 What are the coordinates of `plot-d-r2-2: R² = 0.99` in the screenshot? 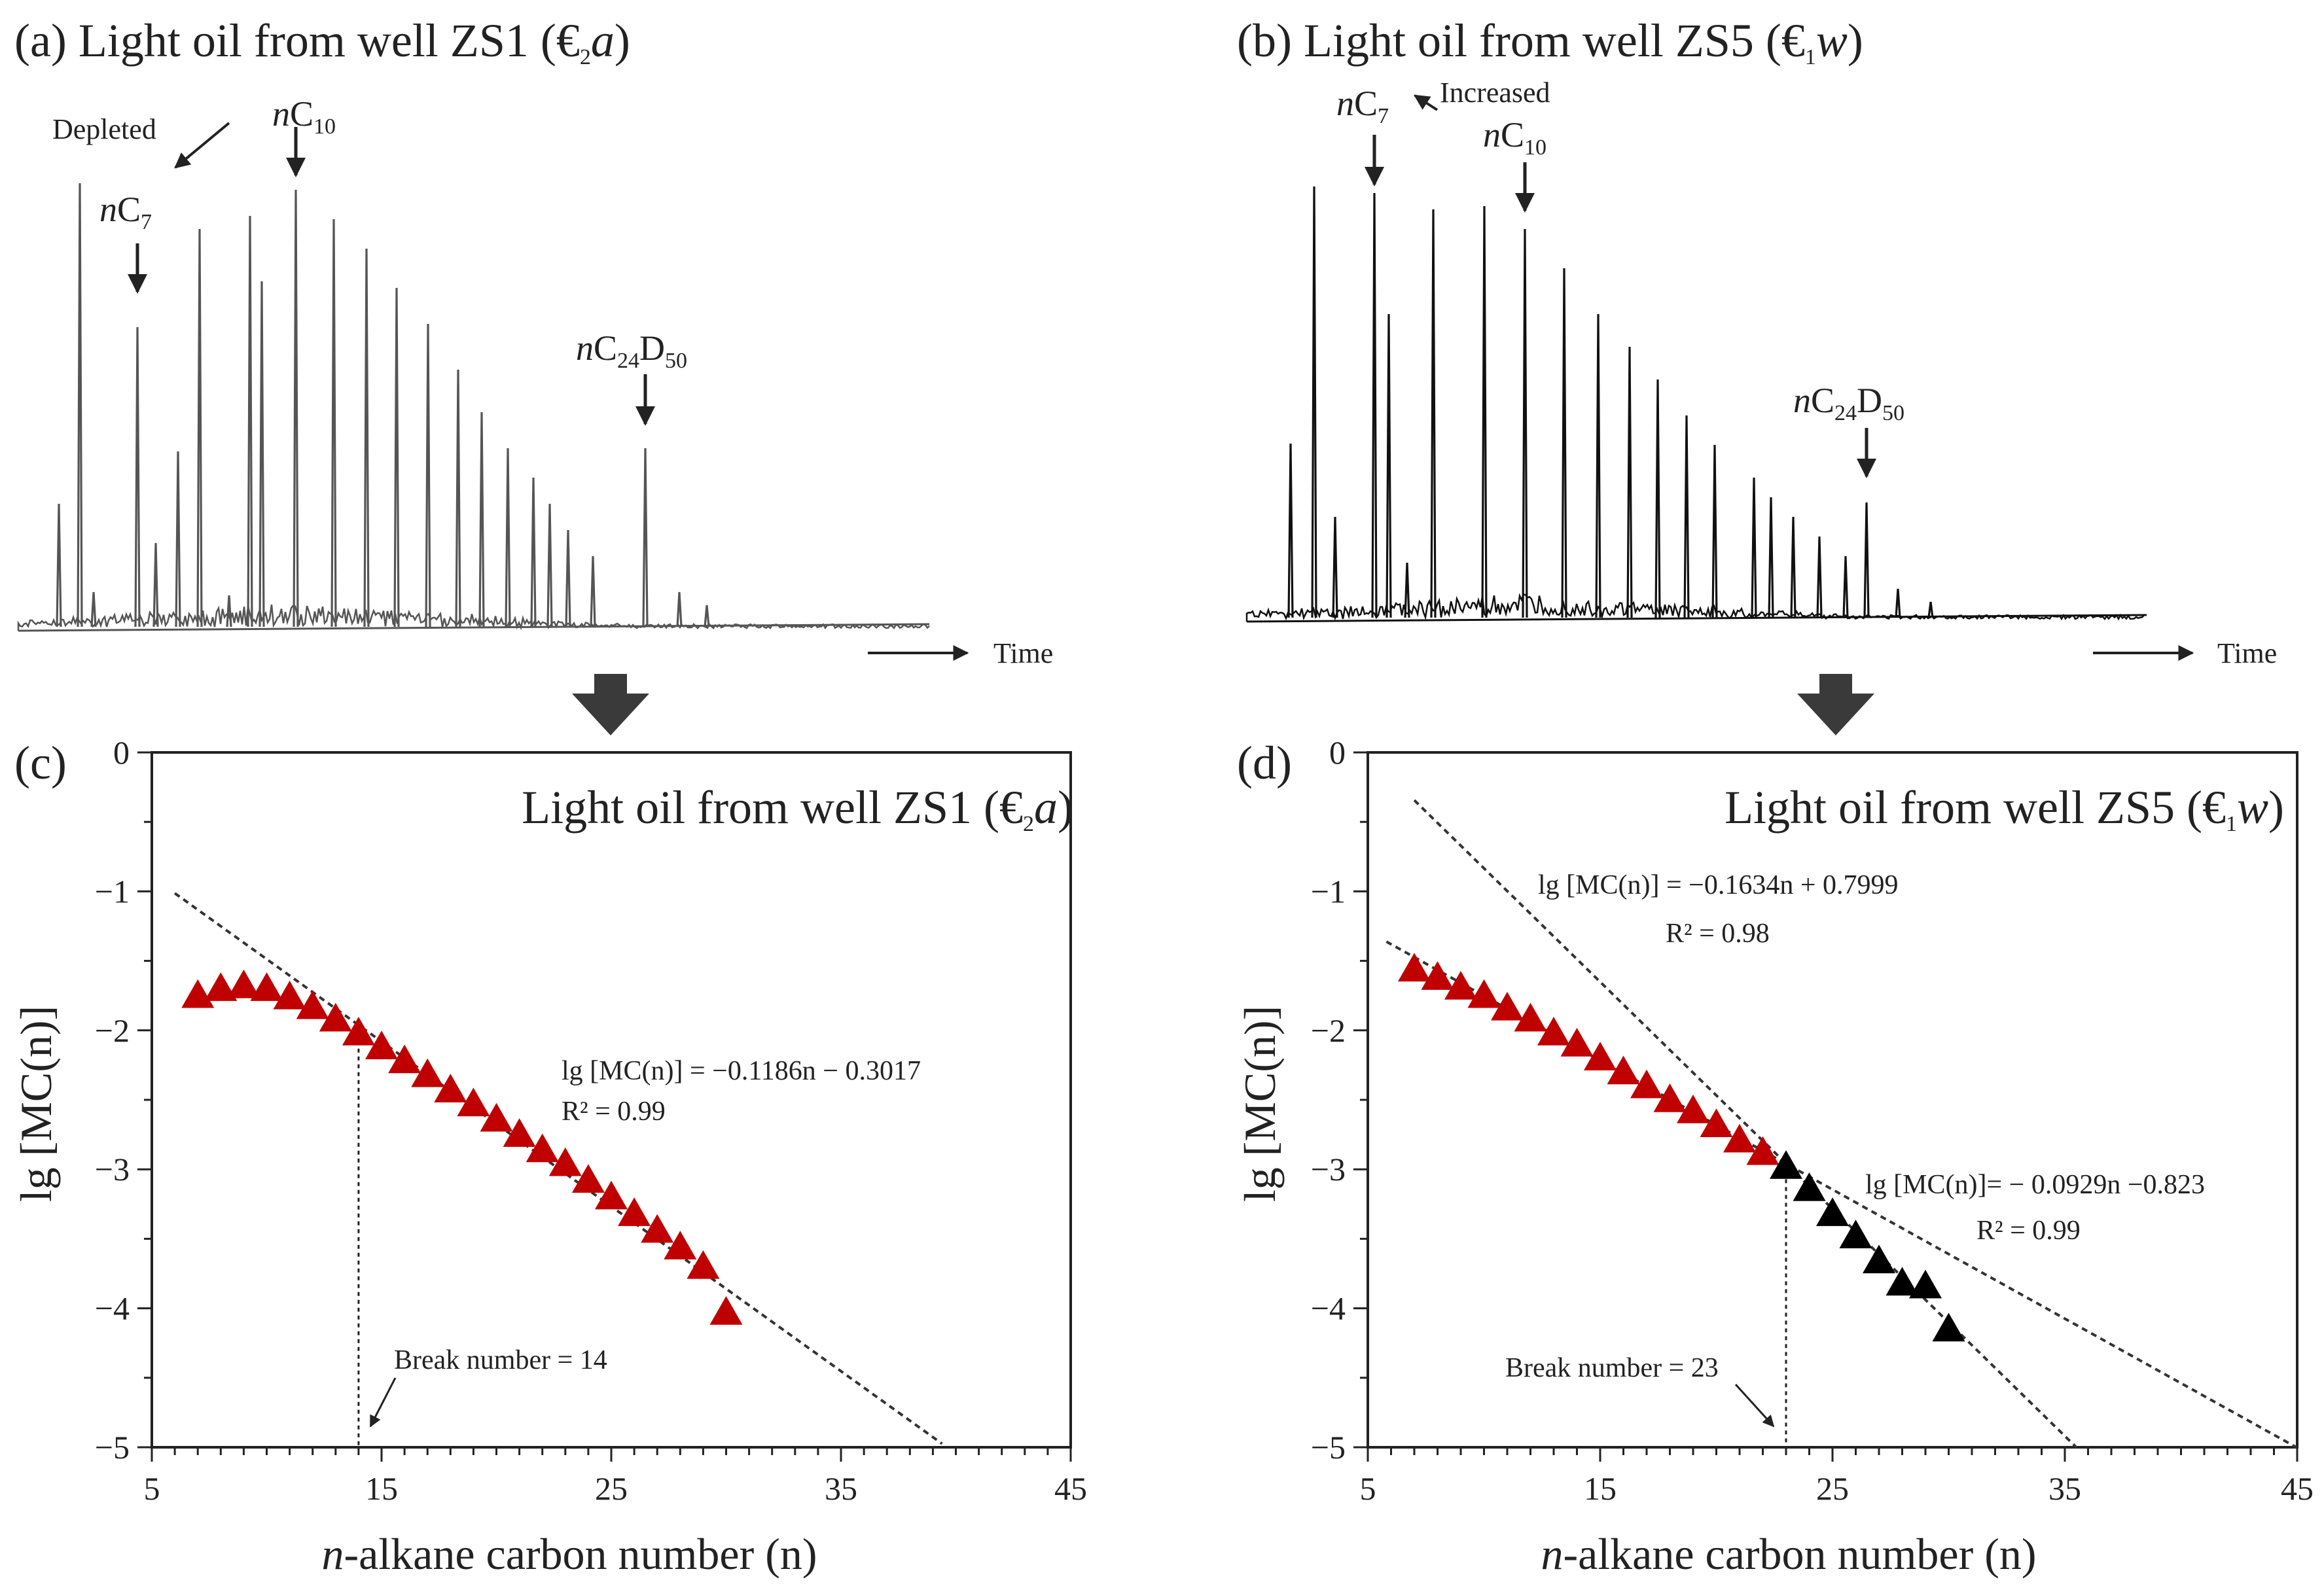 It's located at (2028, 1231).